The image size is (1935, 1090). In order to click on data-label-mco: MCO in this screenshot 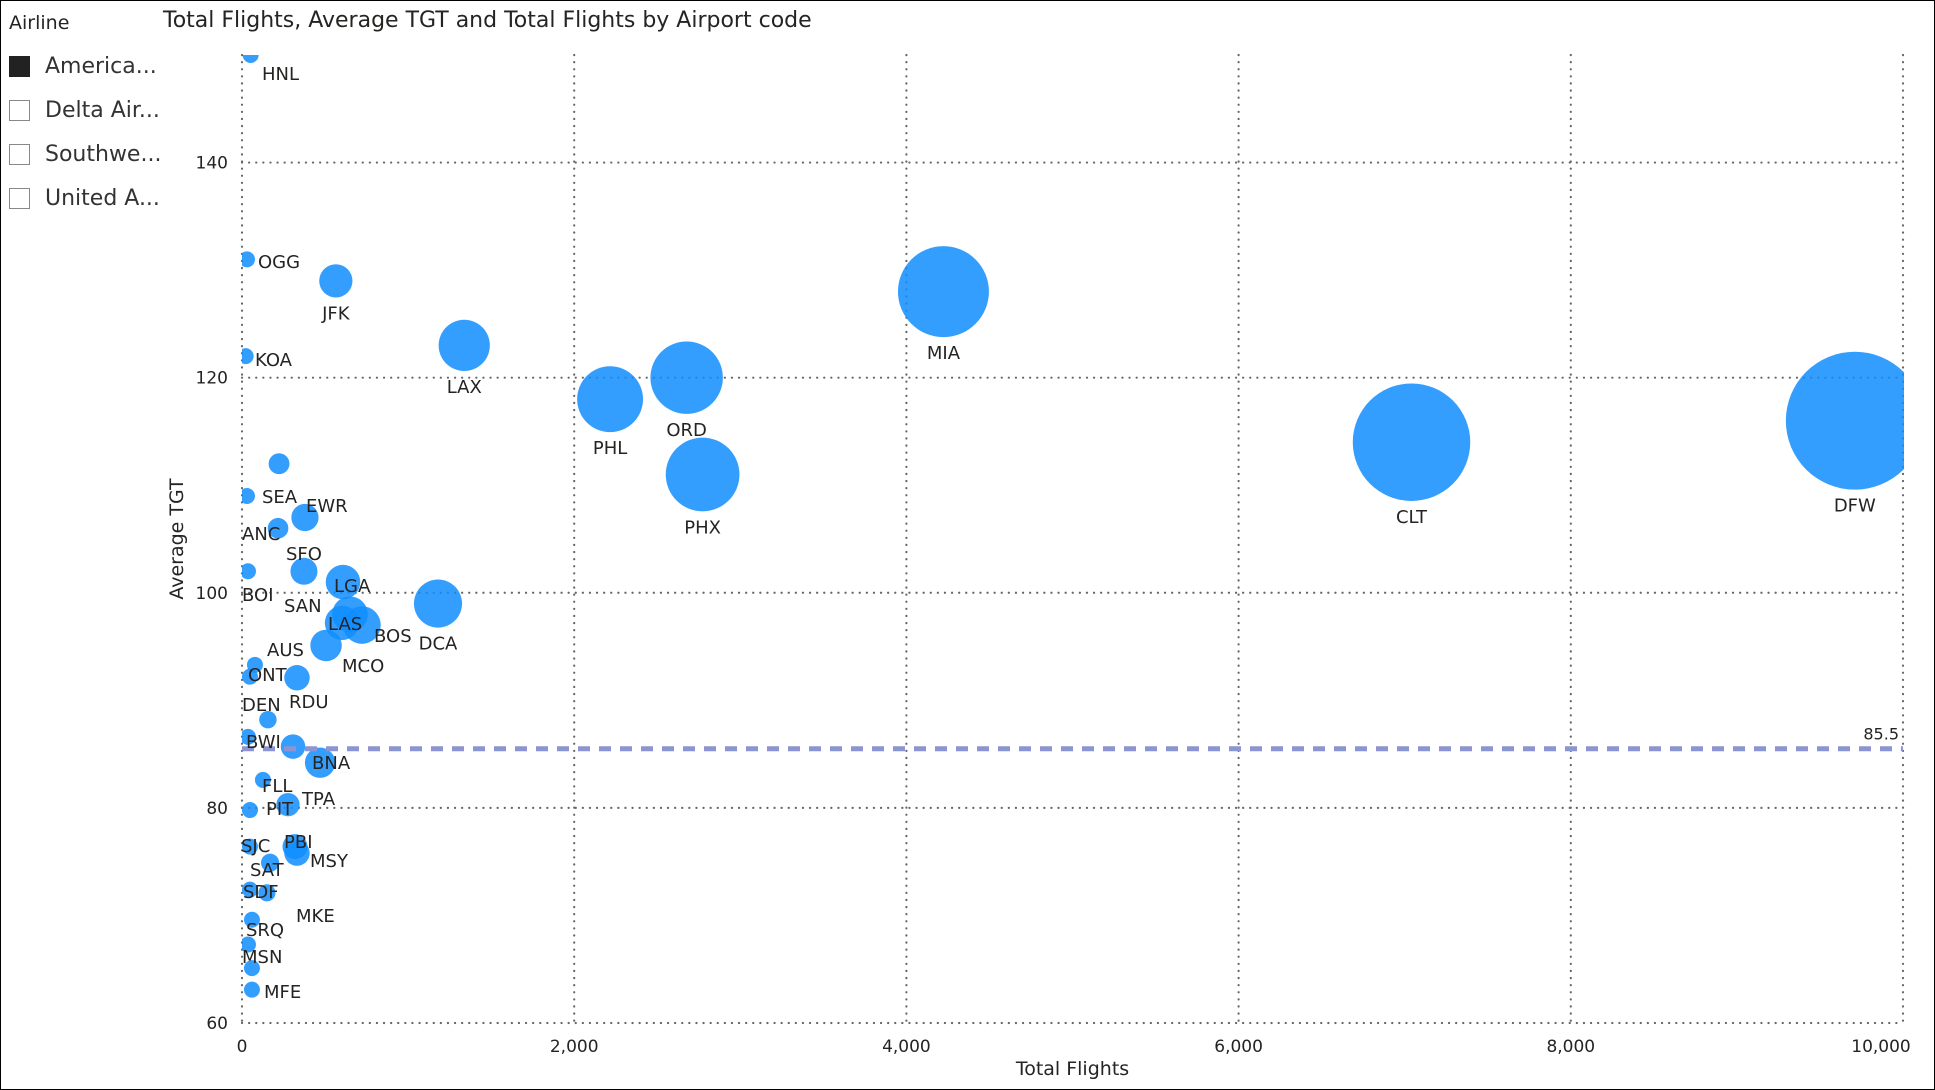, I will do `click(363, 666)`.